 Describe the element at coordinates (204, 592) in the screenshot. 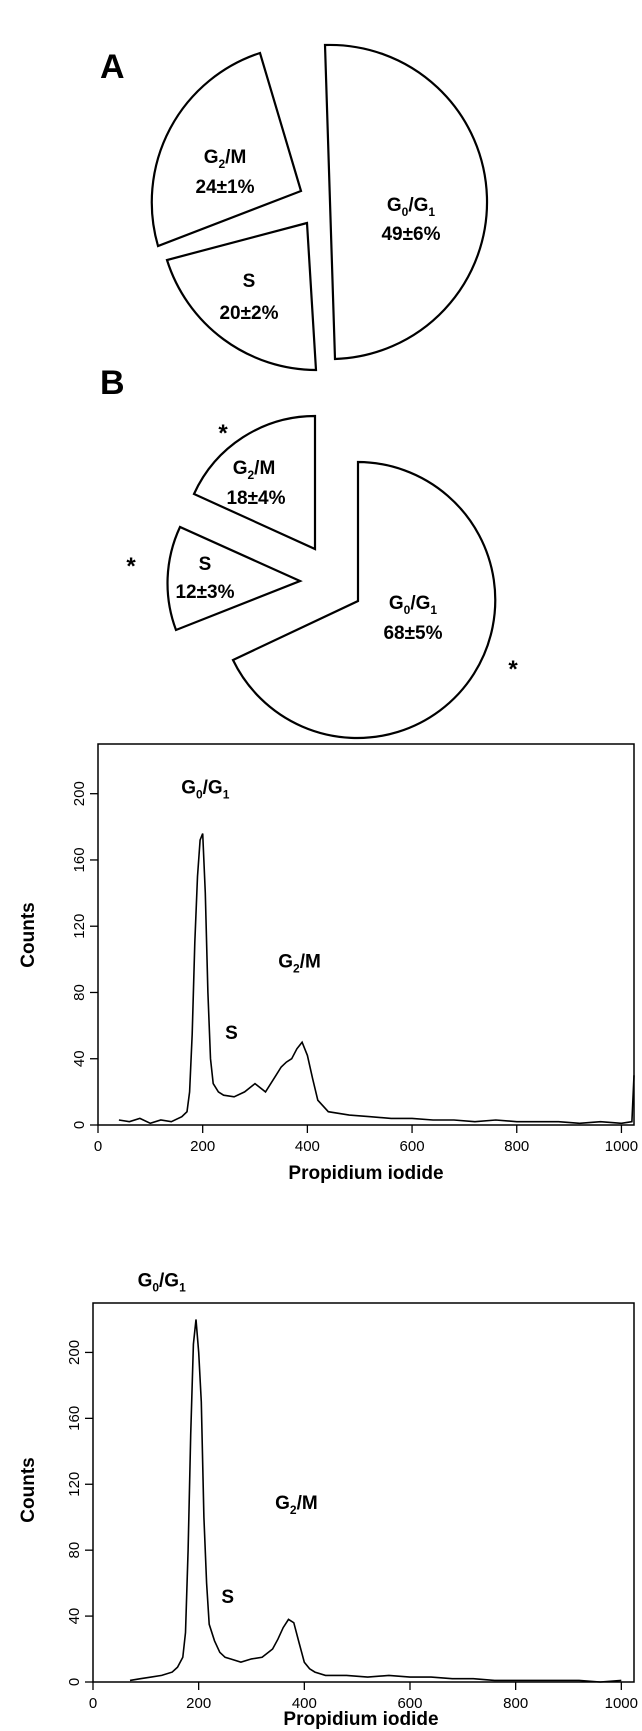

I see `pie-b-value-s: 12±3%` at that location.